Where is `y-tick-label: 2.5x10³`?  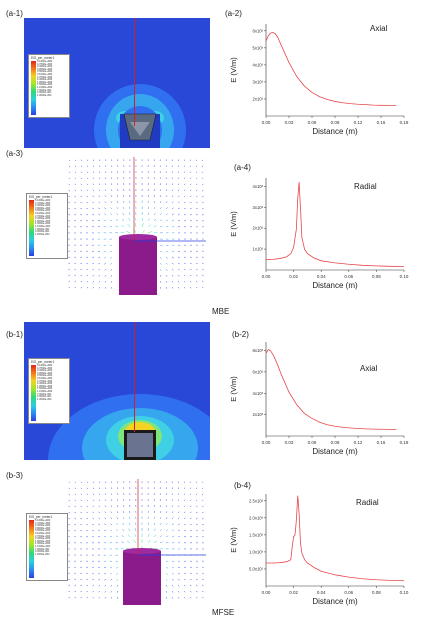 y-tick-label: 2.5x10³ is located at coordinates (256, 500).